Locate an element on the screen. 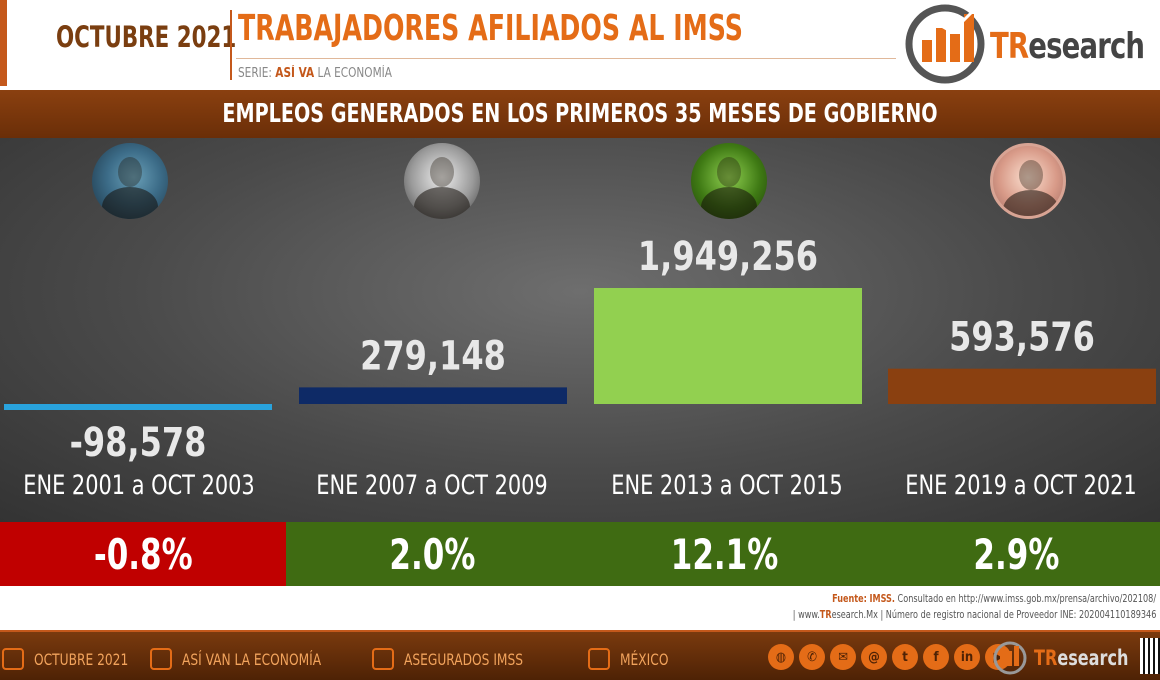 Image resolution: width=1160 pixels, height=680 pixels. percent-value: 2.0% is located at coordinates (432, 554).